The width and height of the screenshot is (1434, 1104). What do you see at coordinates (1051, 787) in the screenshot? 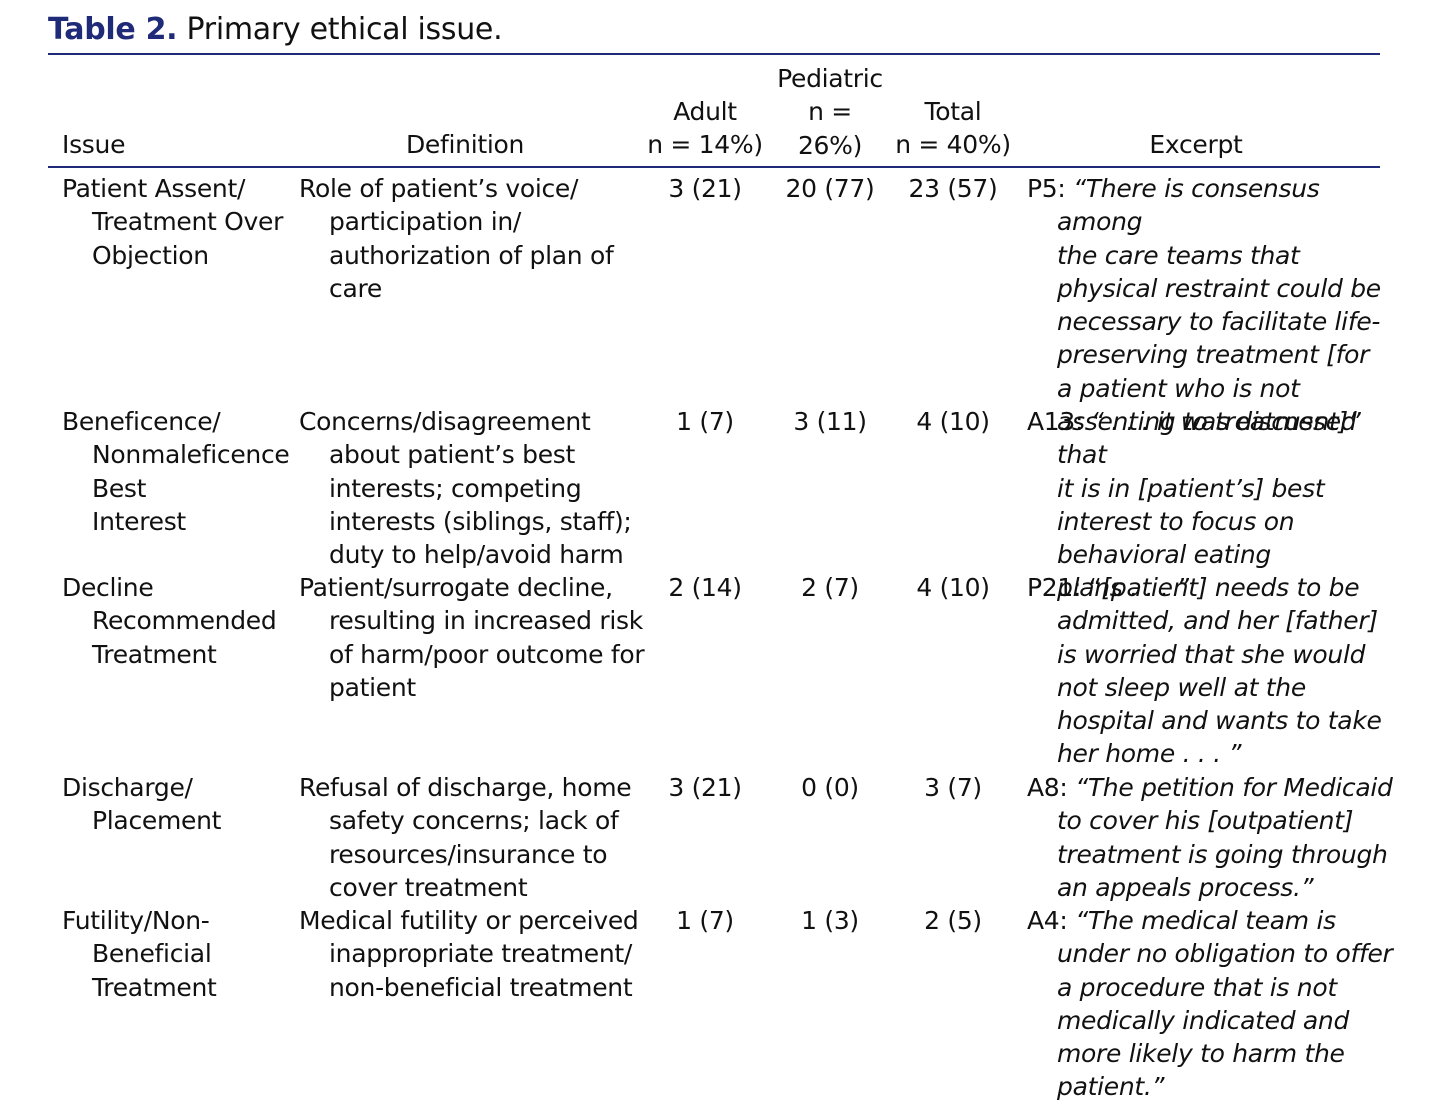
I see `excerpt-code: A8:` at bounding box center [1051, 787].